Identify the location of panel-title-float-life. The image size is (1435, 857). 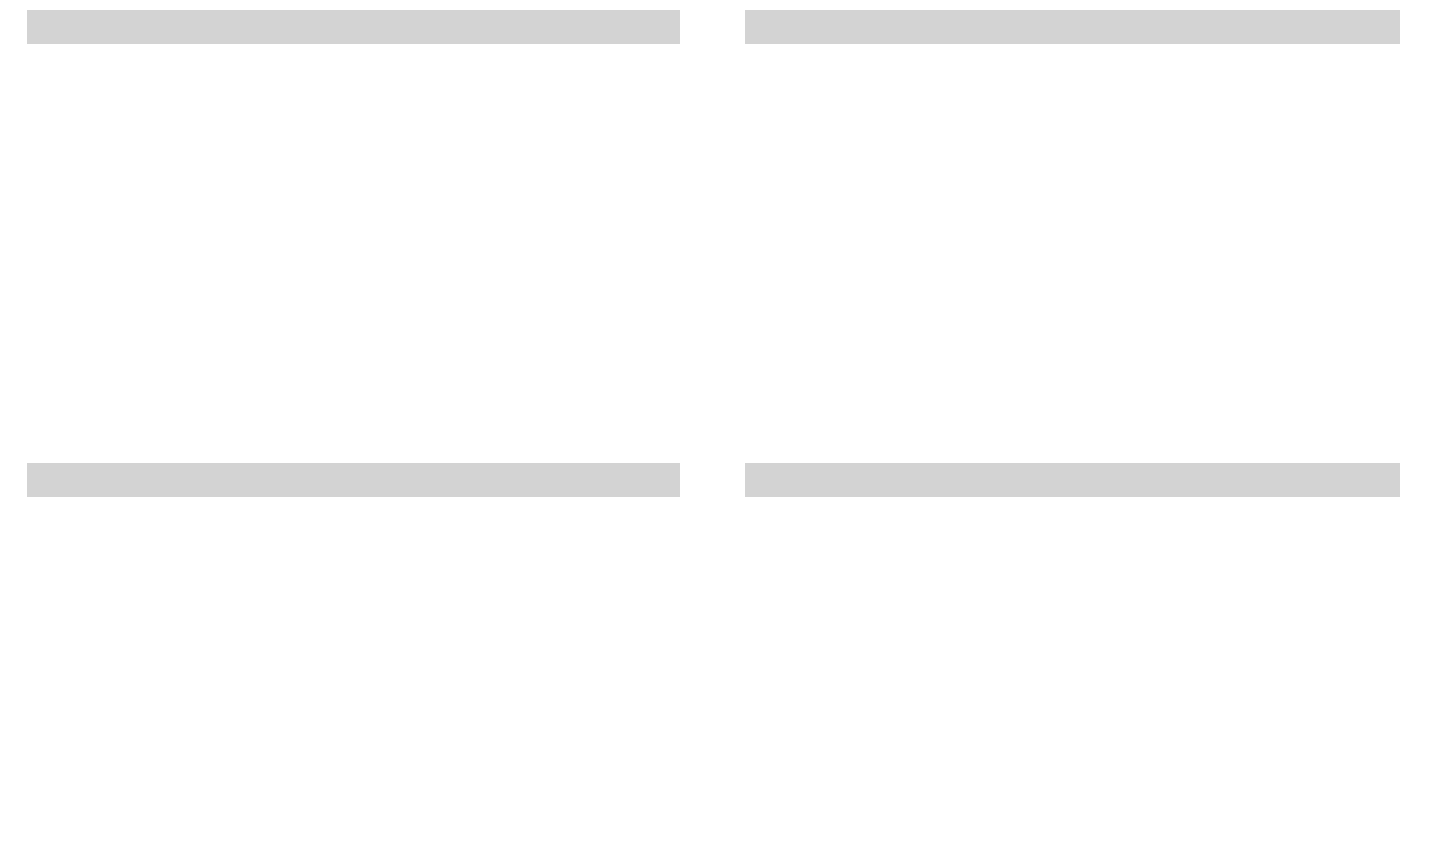
(1072, 480).